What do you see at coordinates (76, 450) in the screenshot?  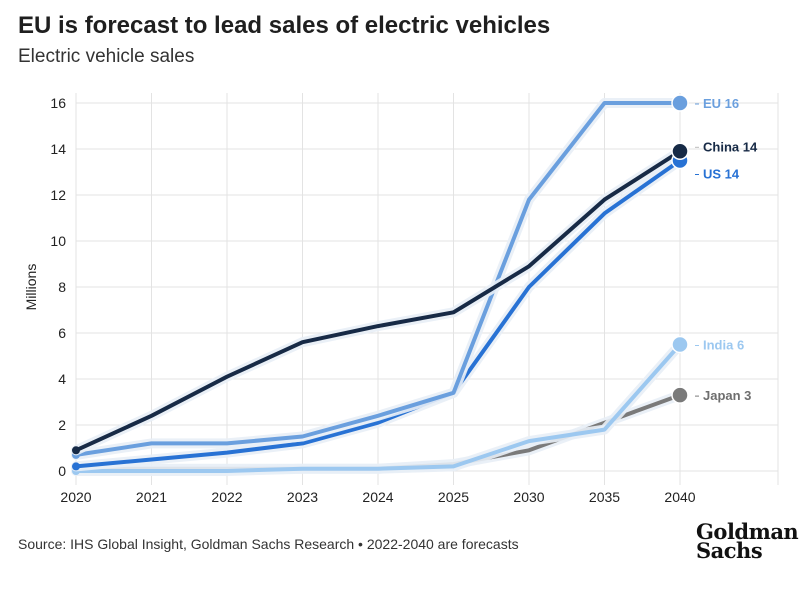 I see `series-start-point-china` at bounding box center [76, 450].